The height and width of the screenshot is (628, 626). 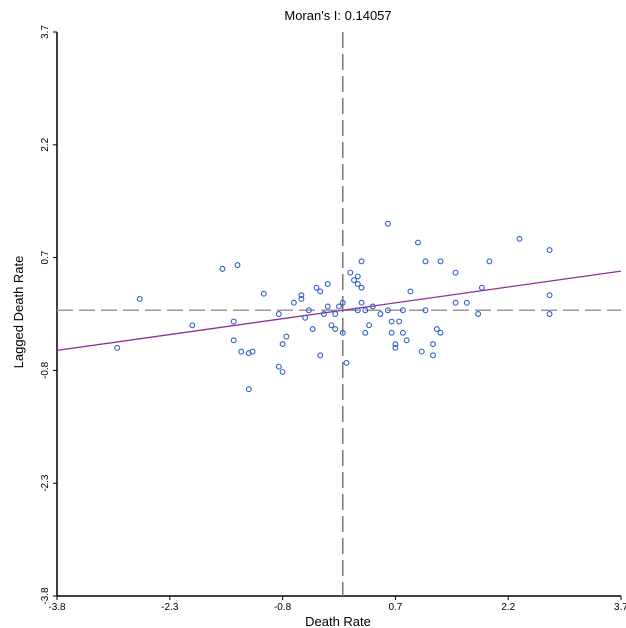 What do you see at coordinates (45, 32) in the screenshot?
I see `y-tick-label: 3.7` at bounding box center [45, 32].